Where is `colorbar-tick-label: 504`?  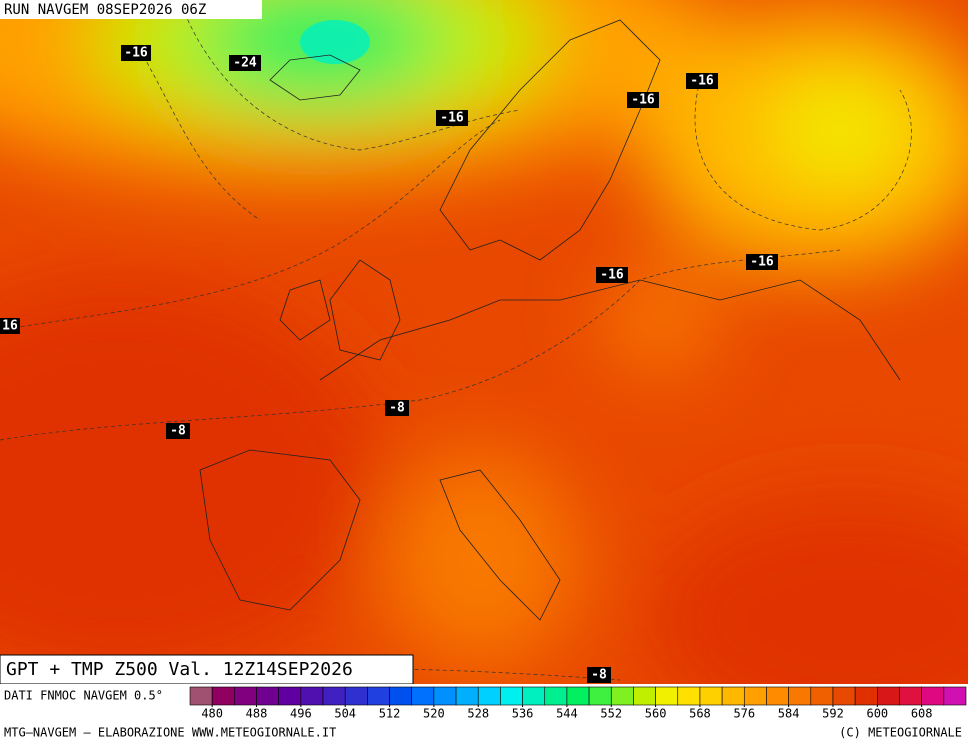 colorbar-tick-label: 504 is located at coordinates (345, 714).